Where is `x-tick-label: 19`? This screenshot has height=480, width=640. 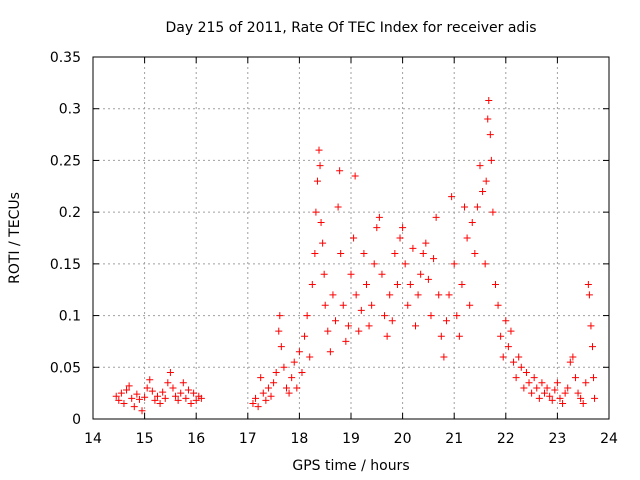 x-tick-label: 19 is located at coordinates (351, 439).